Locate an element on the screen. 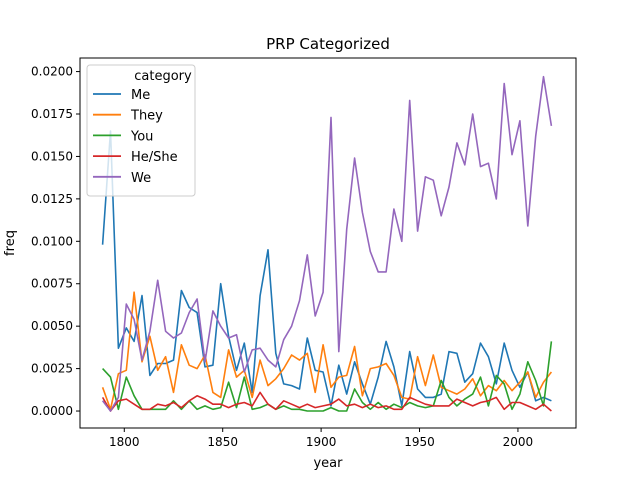 This screenshot has height=480, width=640. legend-title: category is located at coordinates (163, 76).